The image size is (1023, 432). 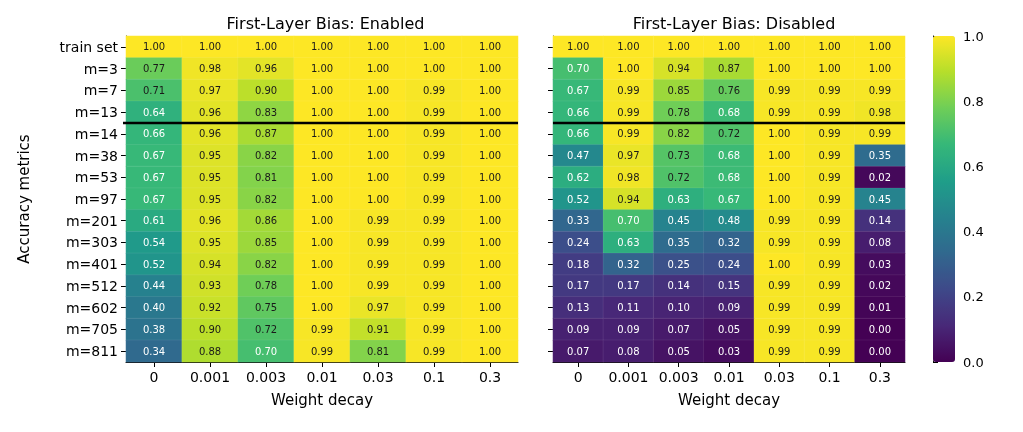 What do you see at coordinates (322, 377) in the screenshot?
I see `x-tick-label: 0.01` at bounding box center [322, 377].